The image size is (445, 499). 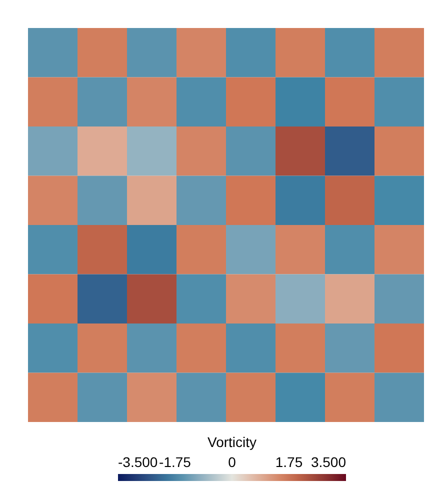 What do you see at coordinates (289, 462) in the screenshot?
I see `color-bar-label: 1.75` at bounding box center [289, 462].